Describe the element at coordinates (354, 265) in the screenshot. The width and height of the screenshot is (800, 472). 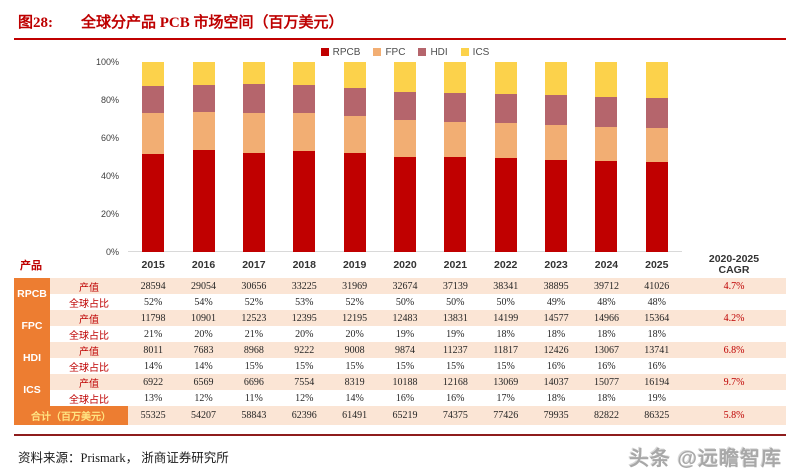
I see `table-header-year-2019: 2019` at that location.